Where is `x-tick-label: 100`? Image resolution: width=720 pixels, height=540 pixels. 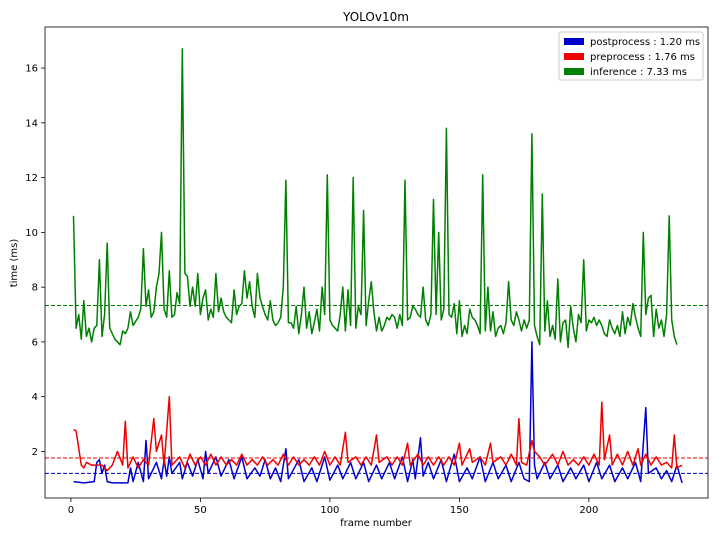
x-tick-label: 100 is located at coordinates (329, 510).